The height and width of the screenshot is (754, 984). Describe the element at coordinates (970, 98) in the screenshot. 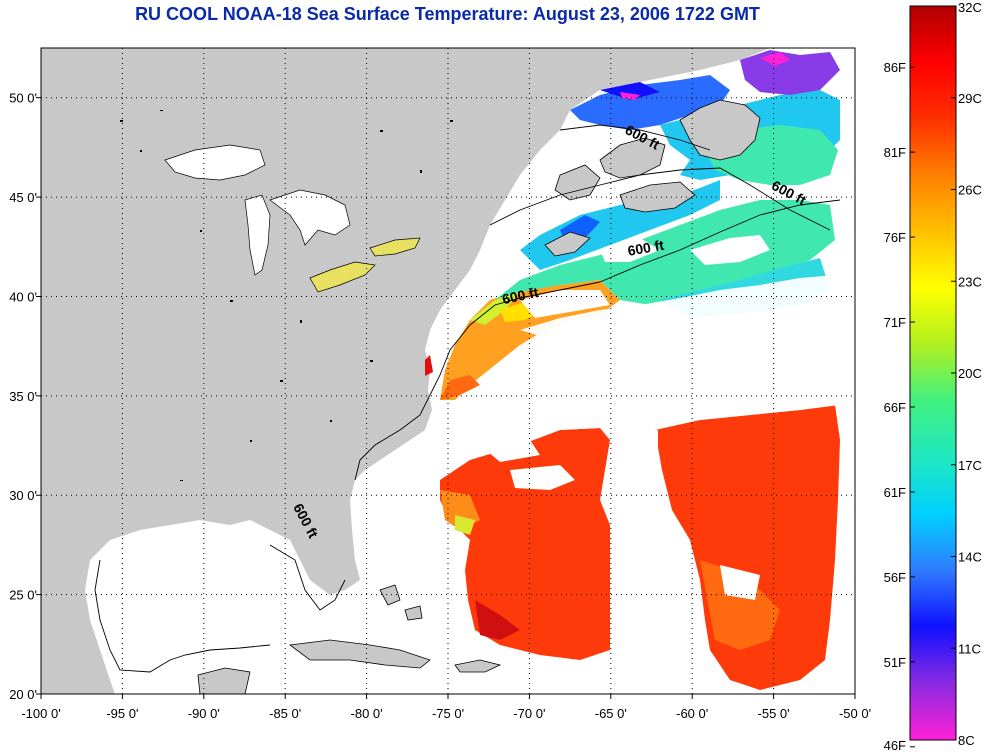

I see `celsius-tick-label: 29C` at that location.